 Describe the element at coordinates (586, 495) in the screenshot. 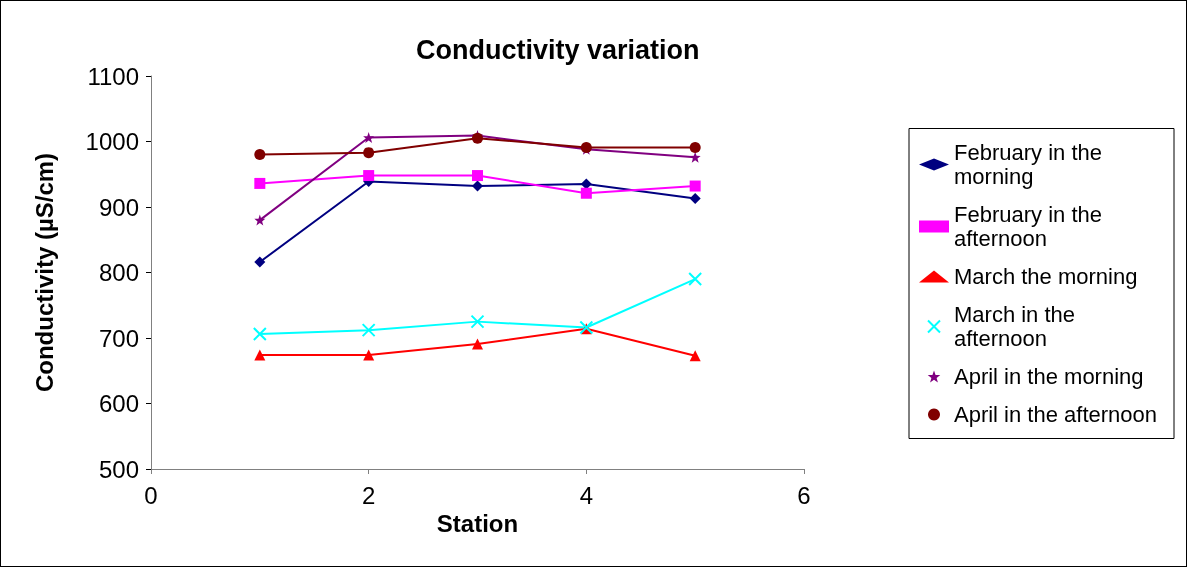

I see `x-tick-label: 4` at that location.